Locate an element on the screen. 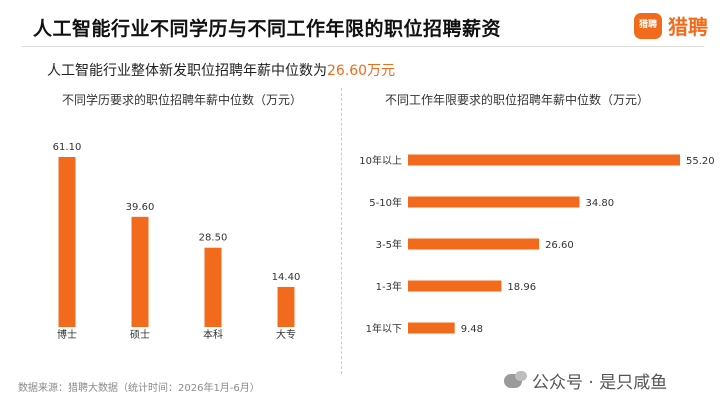 This screenshot has height=406, width=720. category-label: 1-3年 is located at coordinates (389, 286).